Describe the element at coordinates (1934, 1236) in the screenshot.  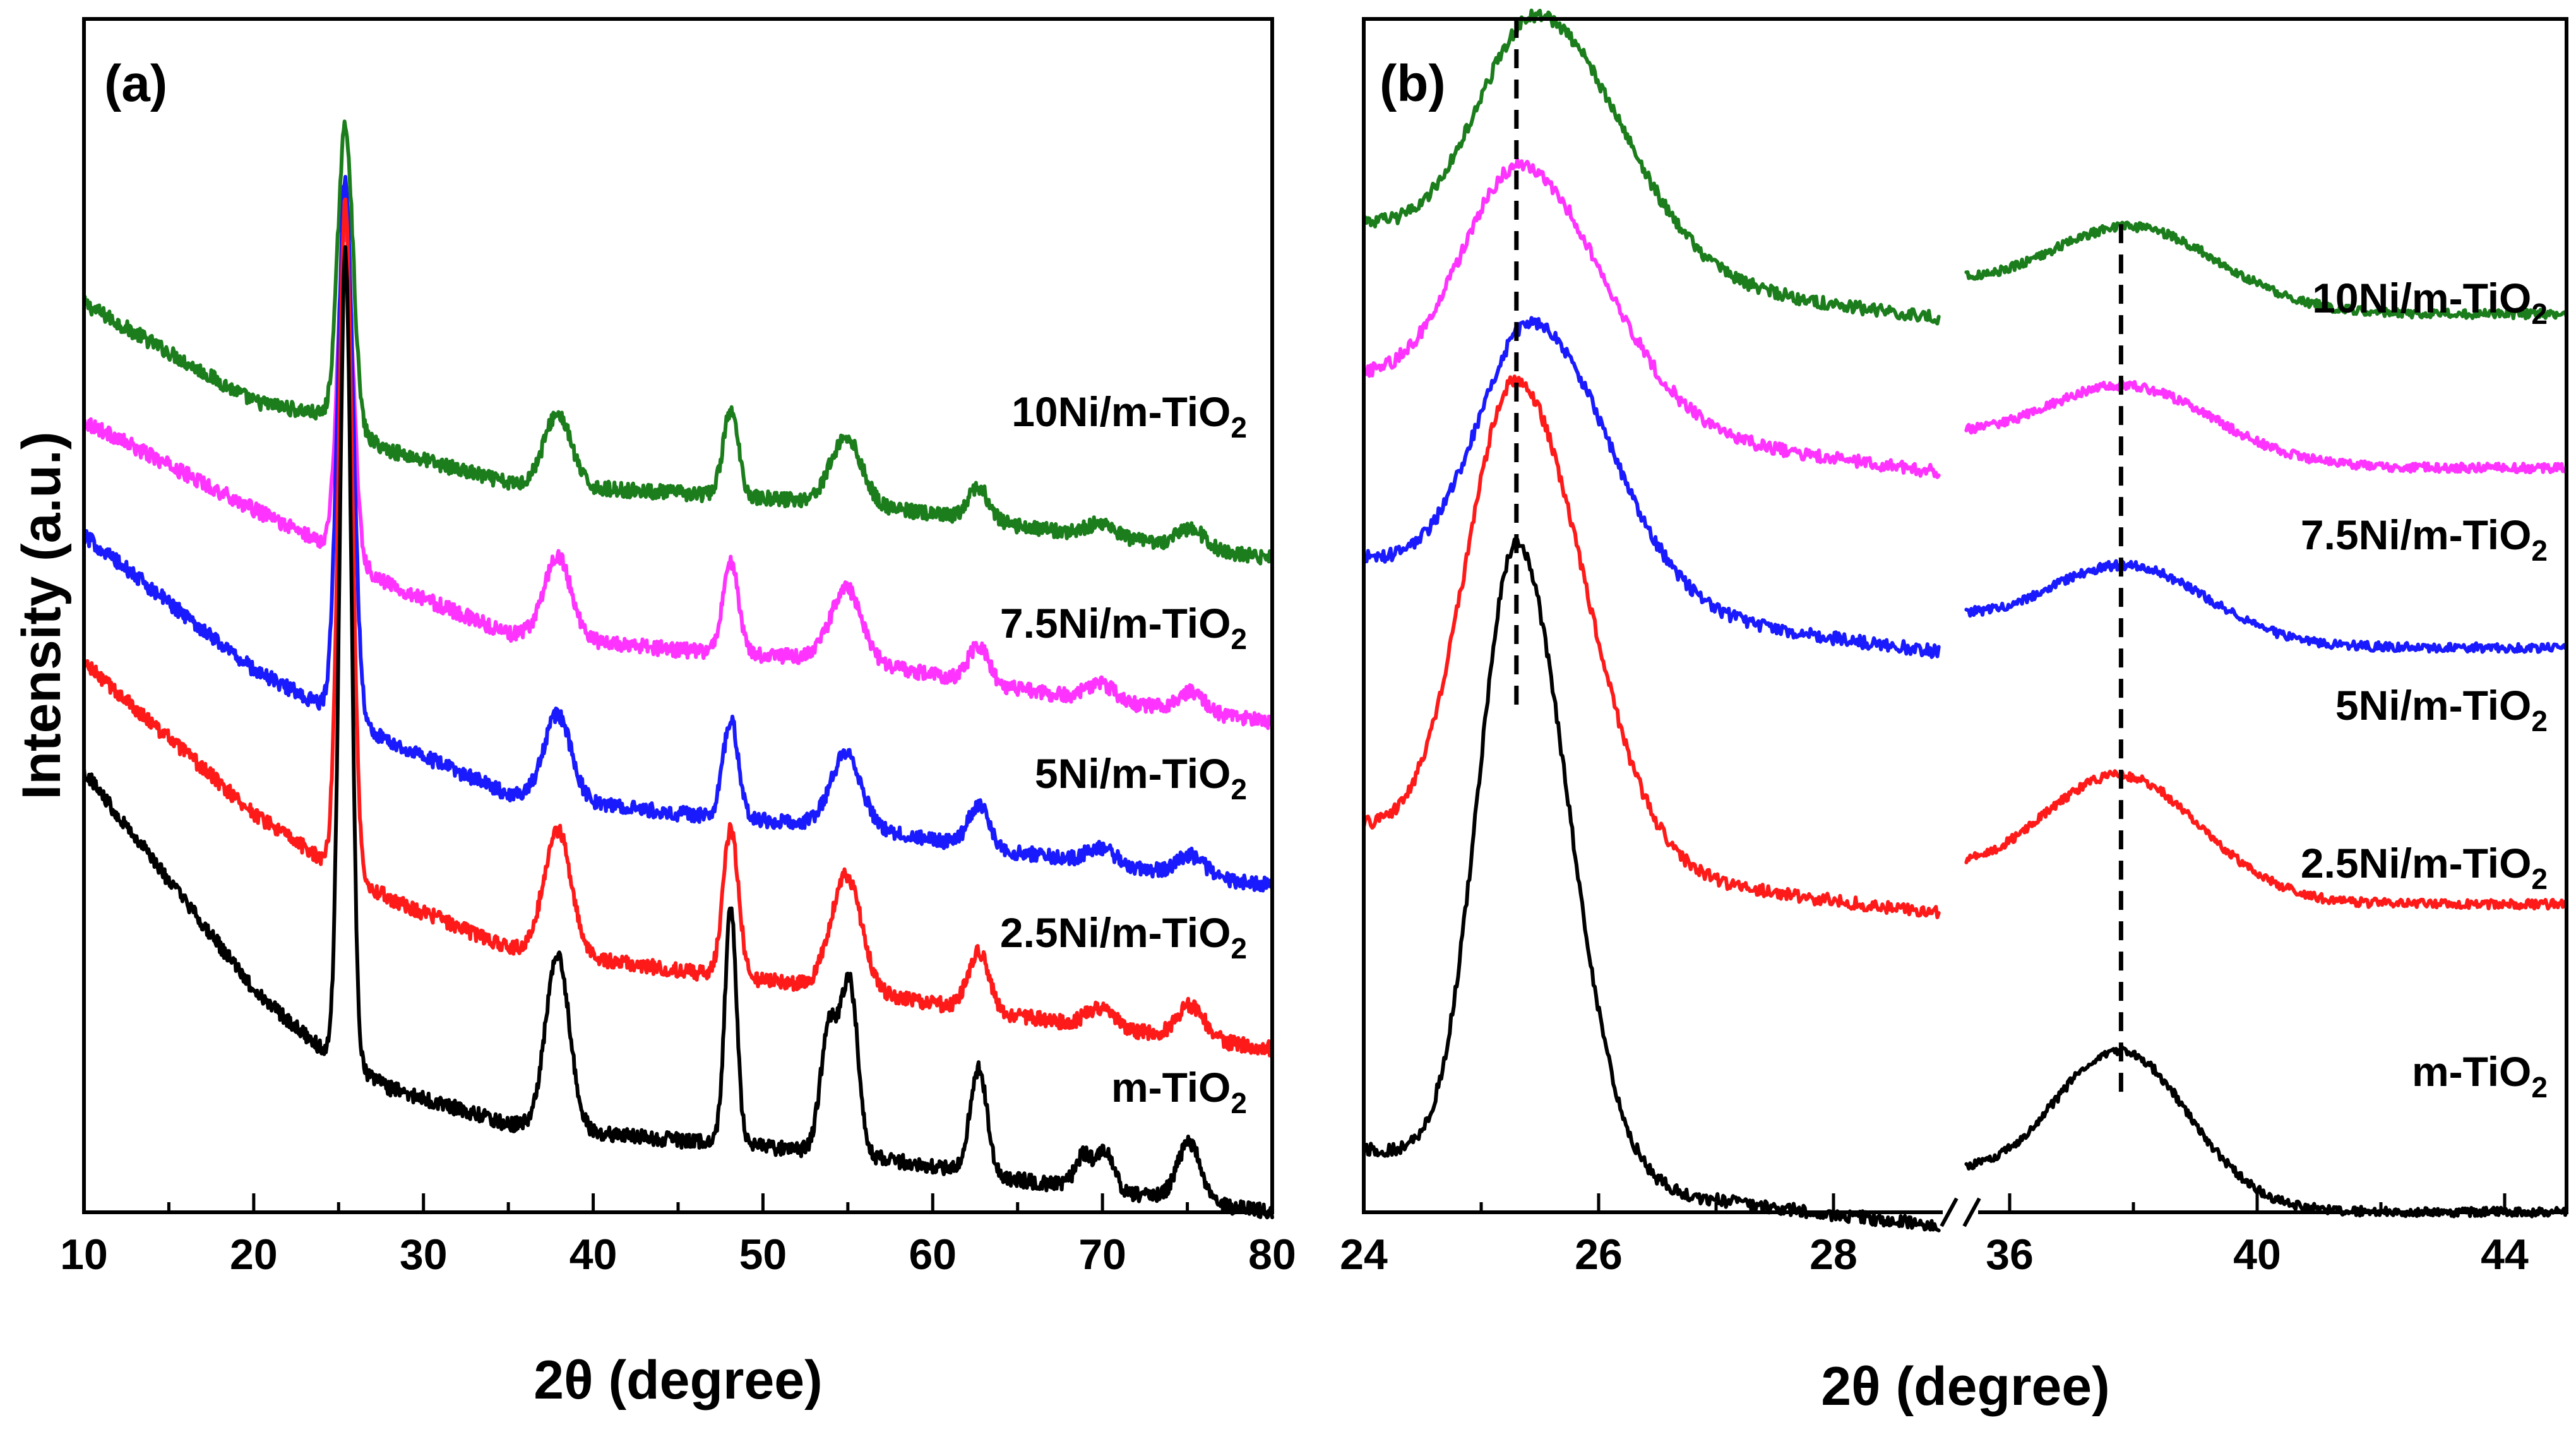
I see `panel-b-x-ticks: 24 26 28 36 40 44` at that location.